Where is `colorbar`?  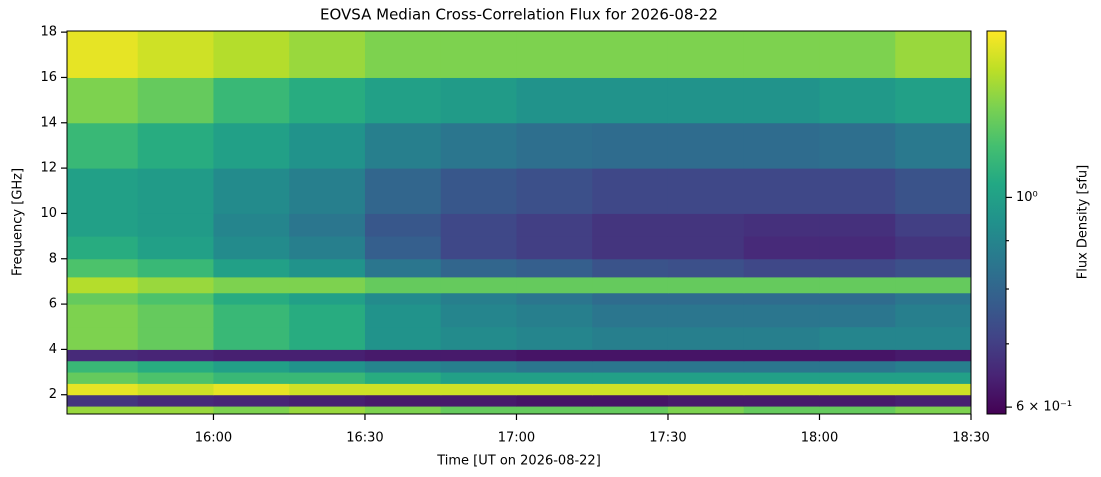 colorbar is located at coordinates (996, 222).